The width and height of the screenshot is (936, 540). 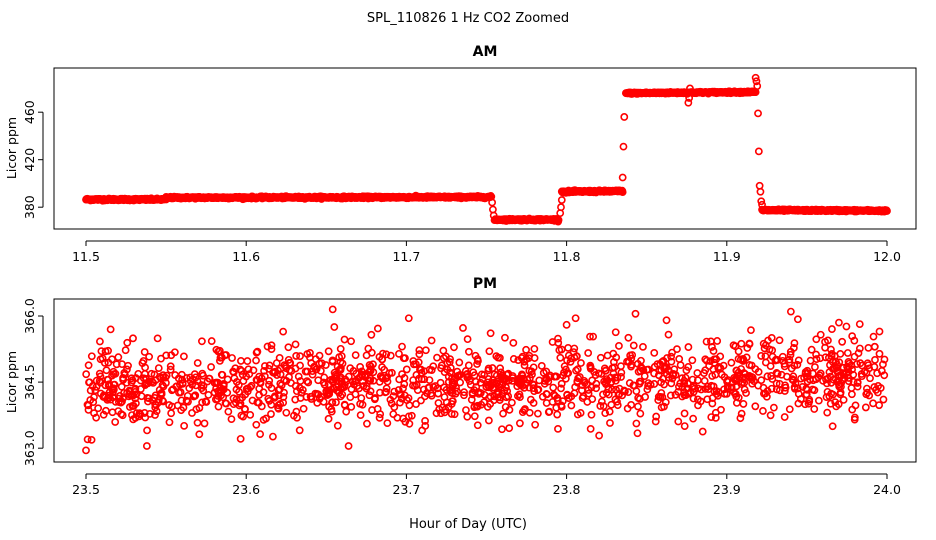 I want to click on am-y-tick-label: 420, so click(x=29, y=160).